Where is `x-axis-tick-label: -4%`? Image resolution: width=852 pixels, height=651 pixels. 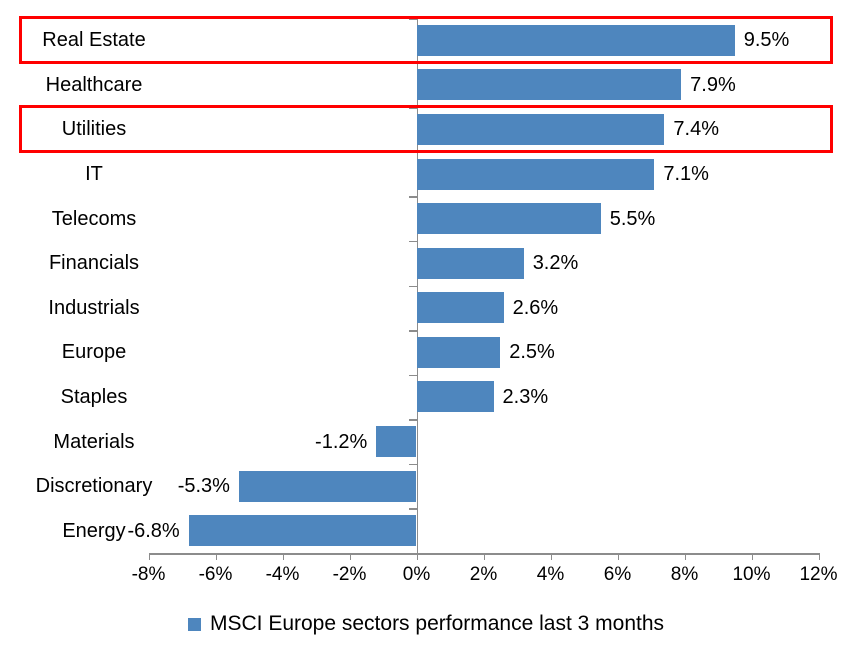
x-axis-tick-label: -4% is located at coordinates (282, 574).